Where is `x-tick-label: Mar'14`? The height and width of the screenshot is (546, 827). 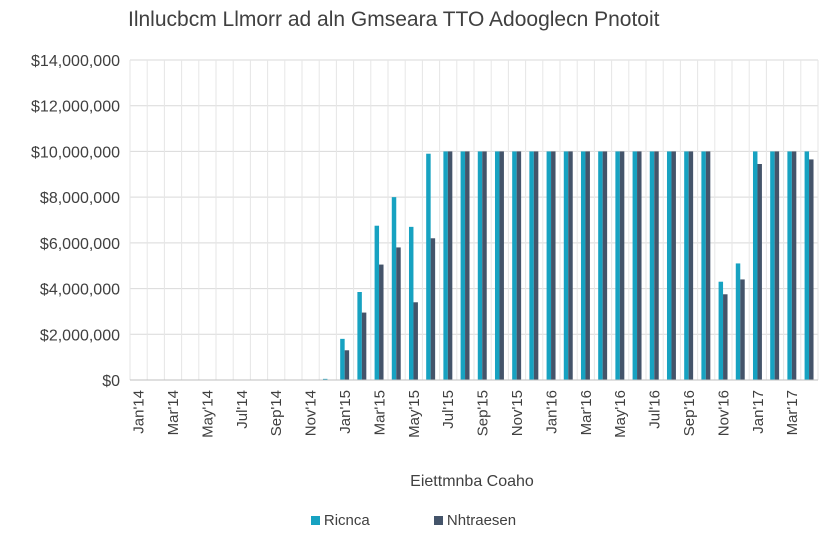 x-tick-label: Mar'14 is located at coordinates (173, 412).